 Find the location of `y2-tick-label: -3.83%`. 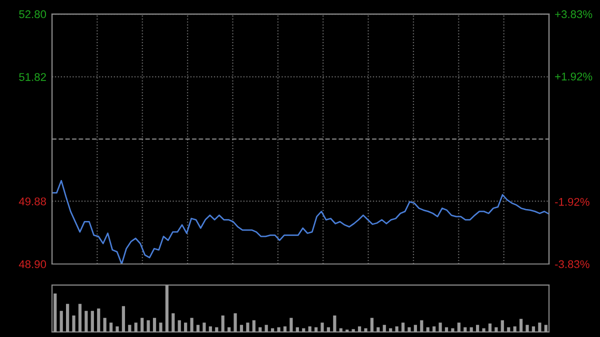

y2-tick-label: -3.83% is located at coordinates (572, 264).